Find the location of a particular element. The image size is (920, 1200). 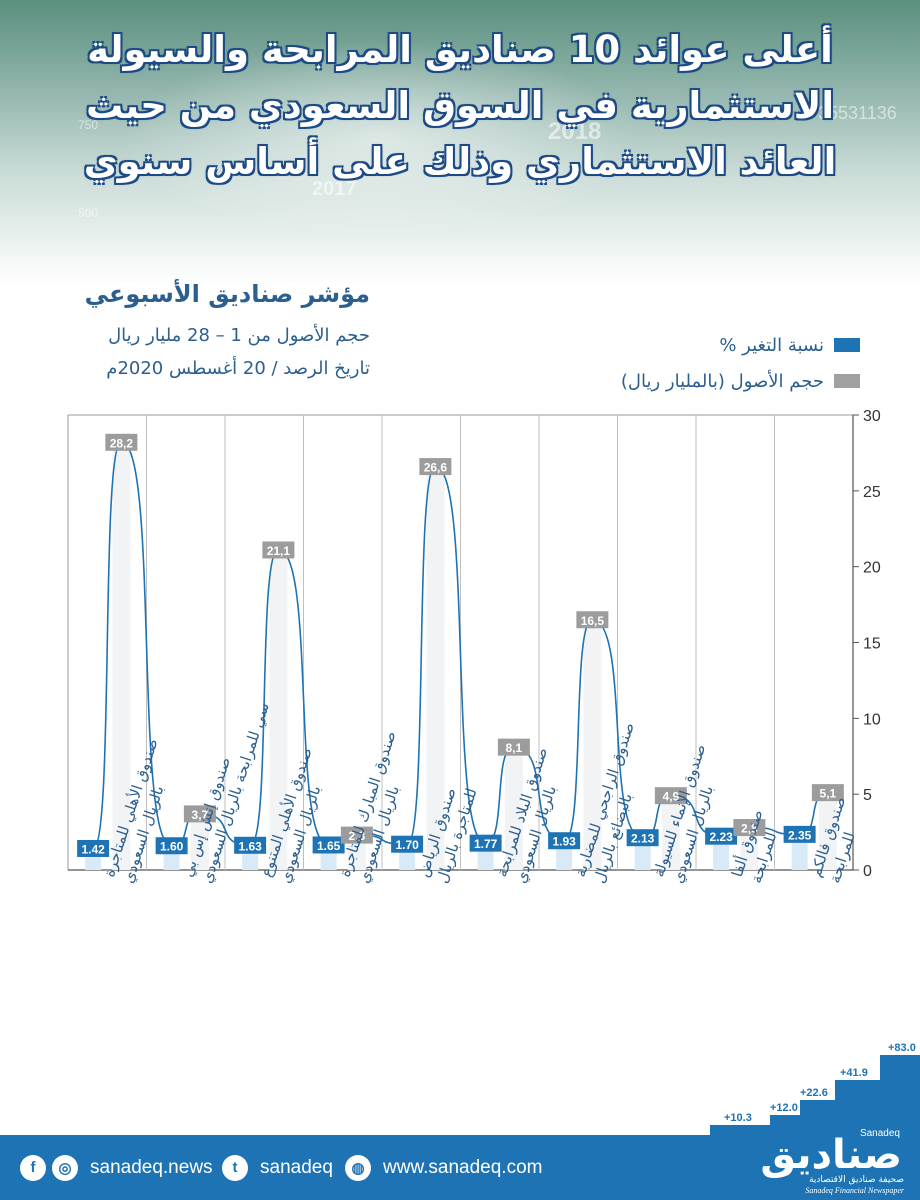

social-links: f ◎ sanadeq.news is located at coordinates (116, 1167).